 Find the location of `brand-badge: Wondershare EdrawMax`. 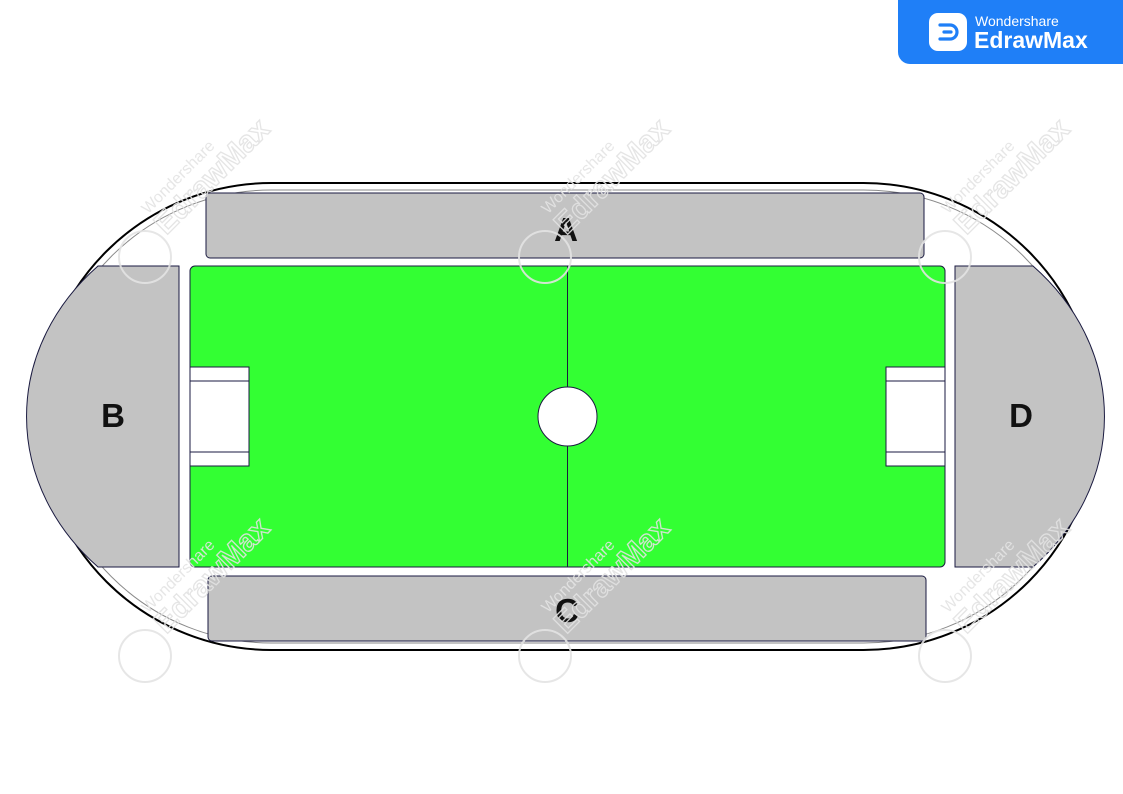

brand-badge: Wondershare EdrawMax is located at coordinates (1010, 32).